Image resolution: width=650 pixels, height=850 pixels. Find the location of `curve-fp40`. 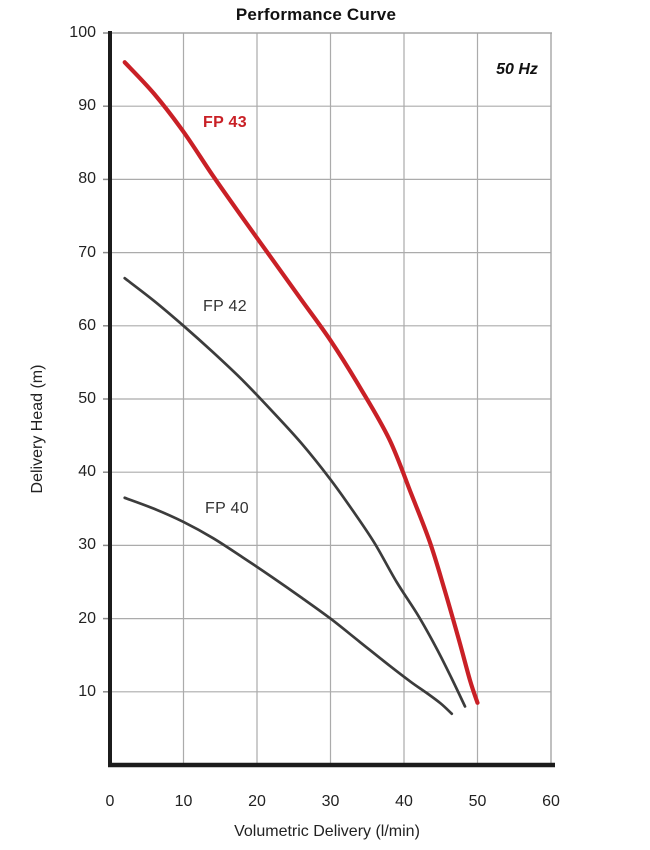

curve-fp40 is located at coordinates (288, 606).